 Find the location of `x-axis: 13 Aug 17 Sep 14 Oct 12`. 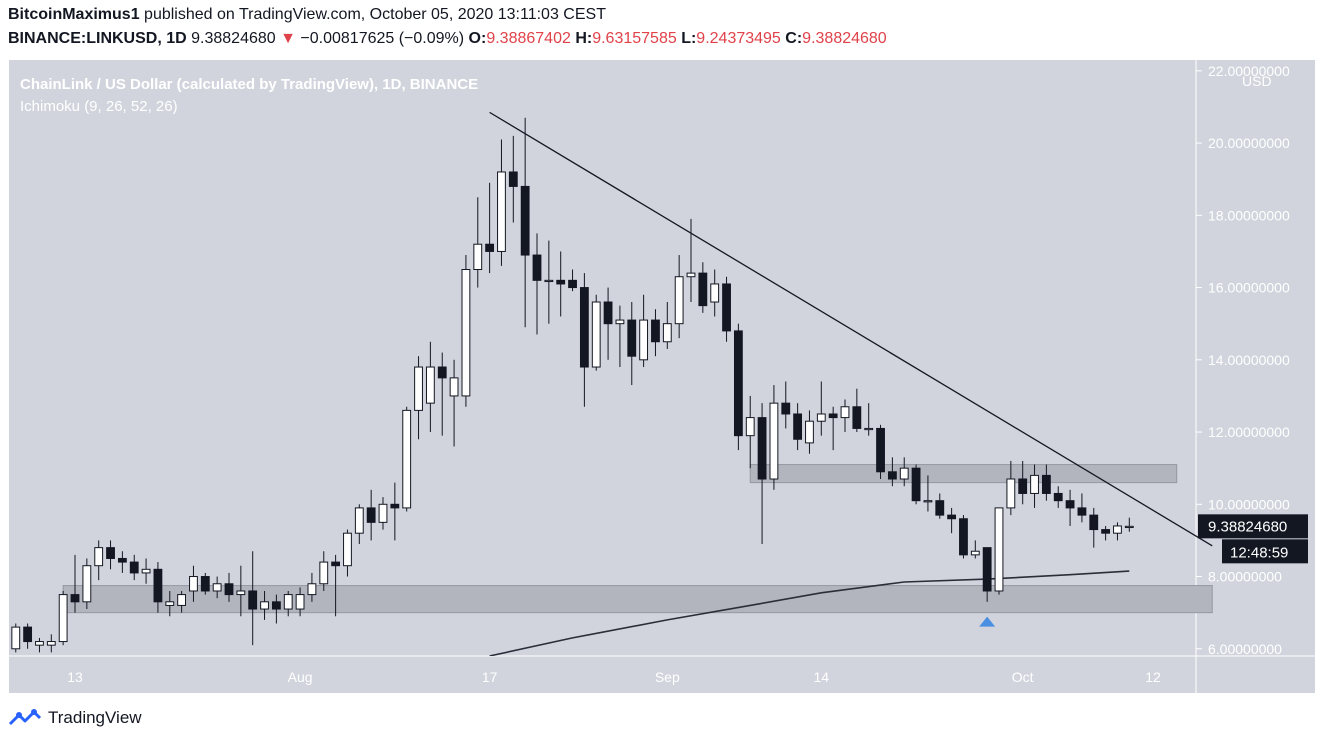

x-axis: 13 Aug 17 Sep 14 Oct 12 is located at coordinates (614, 677).